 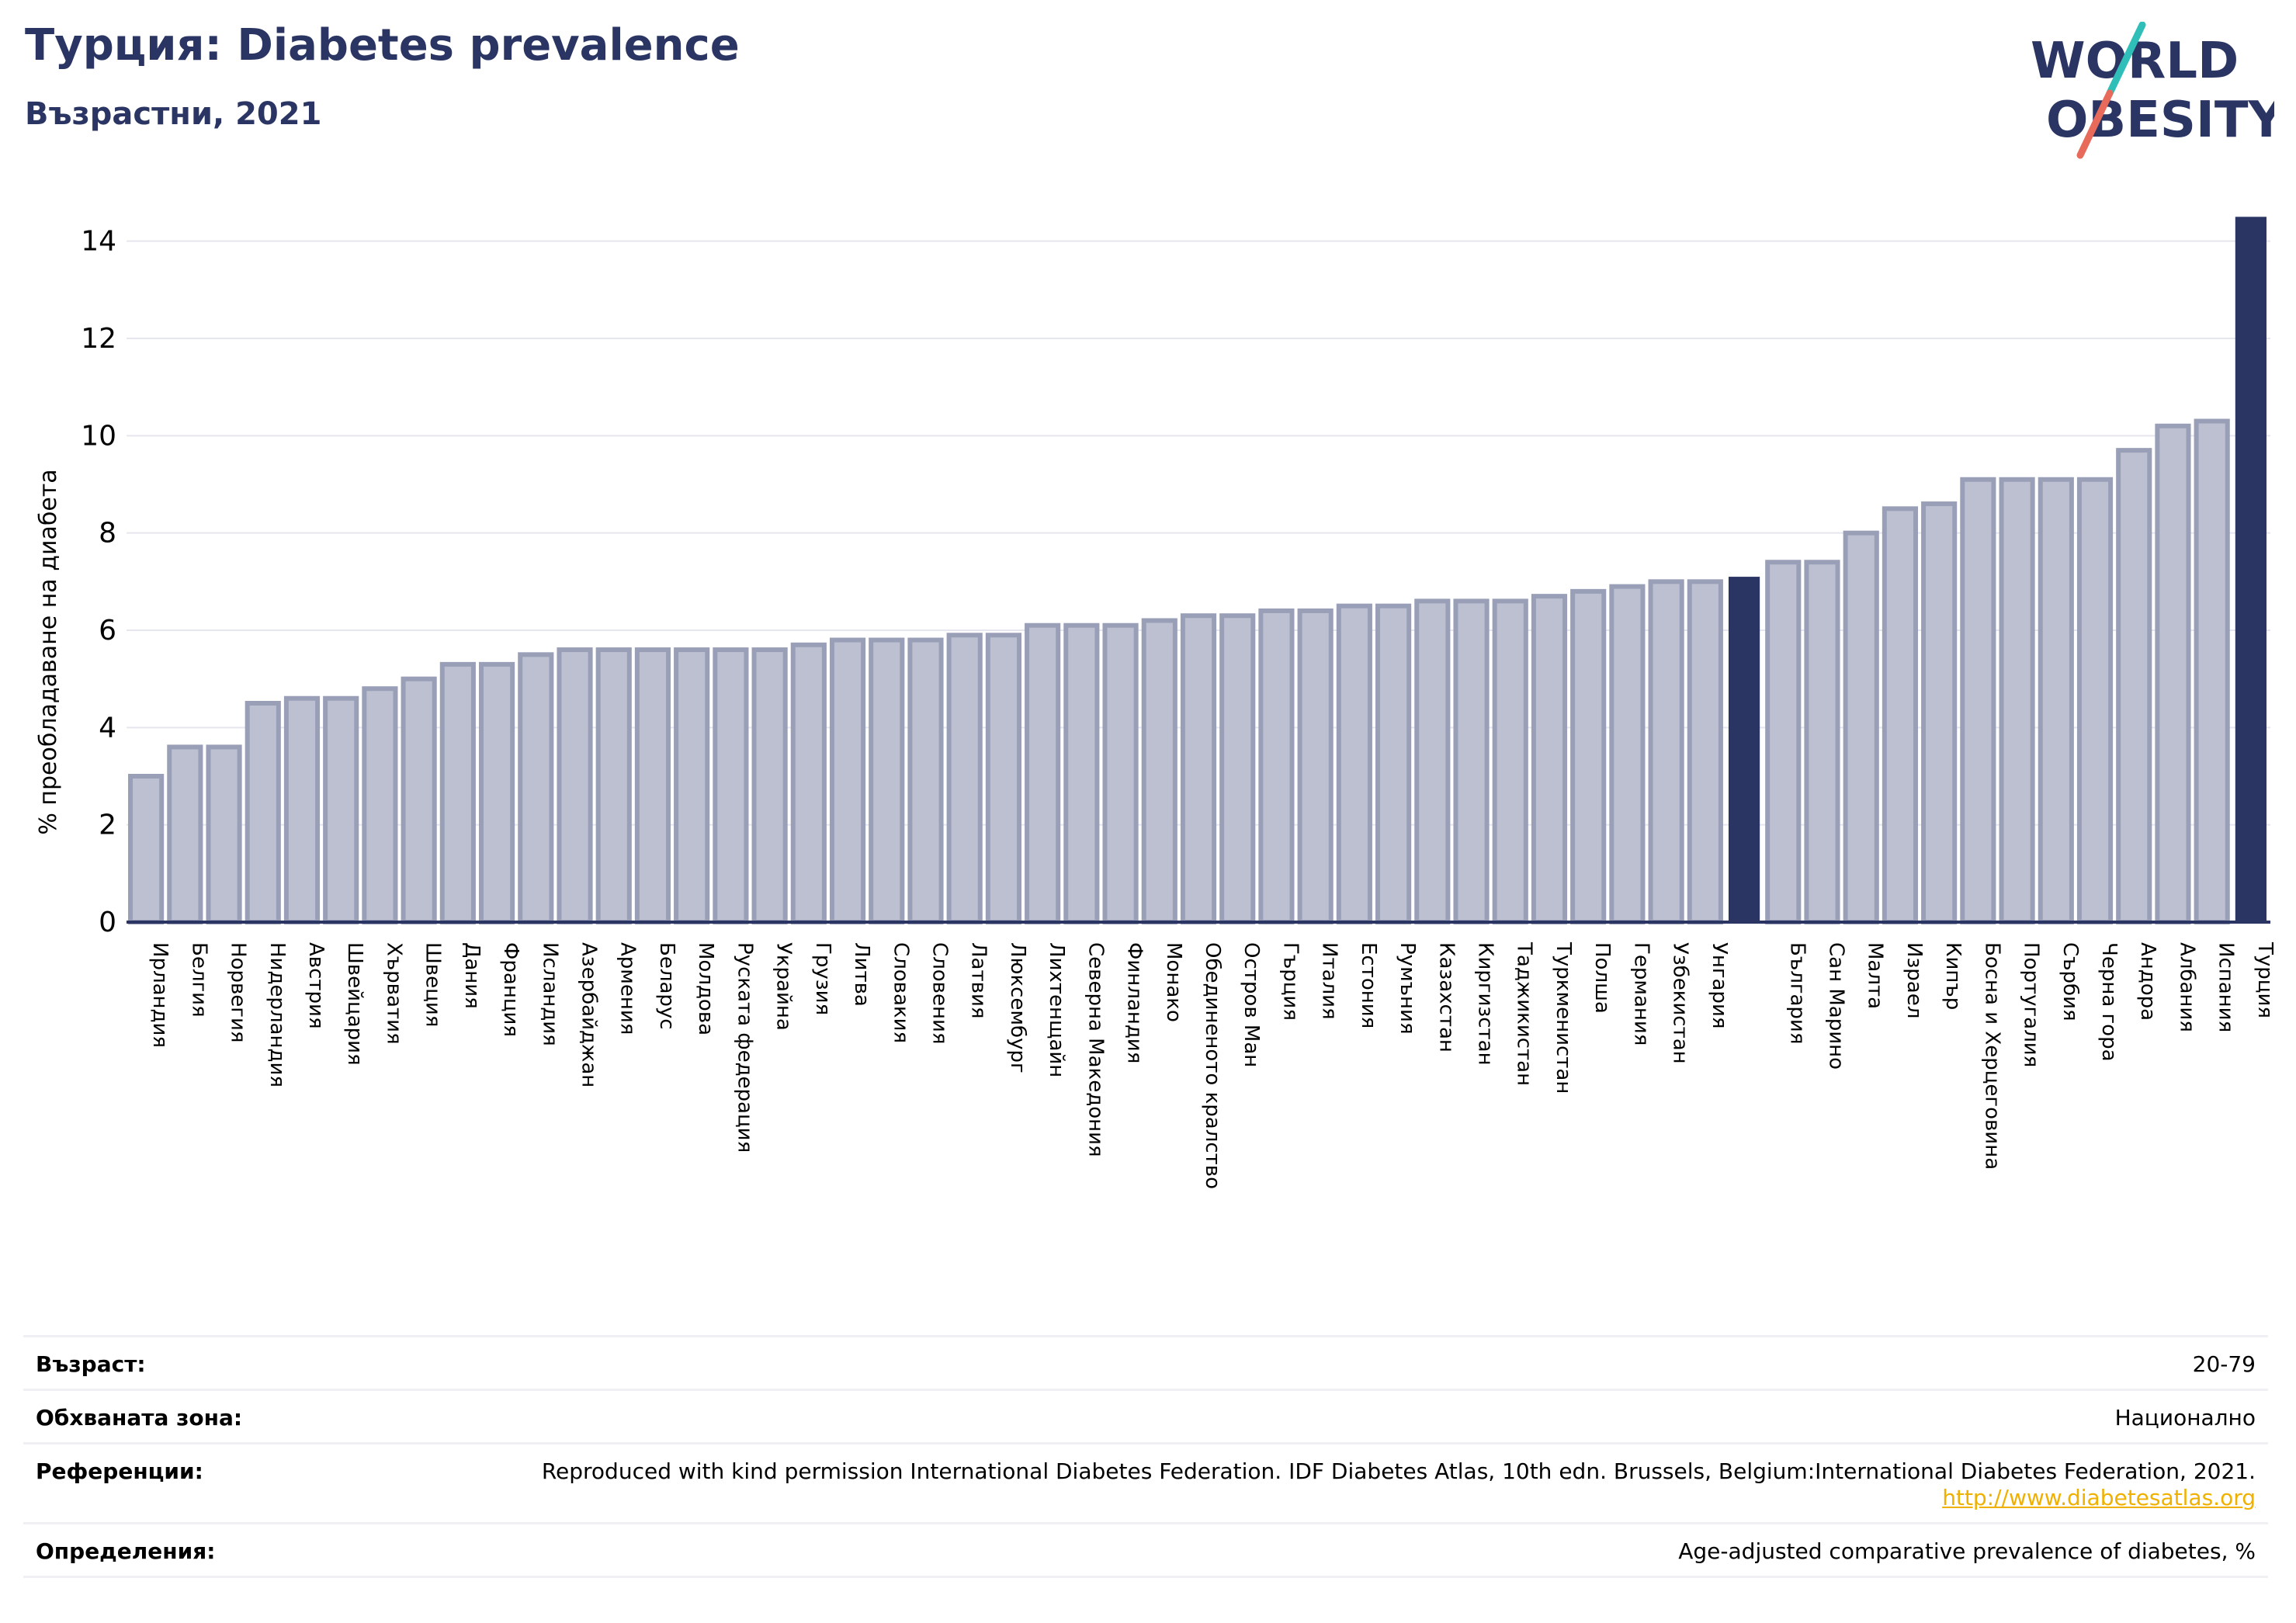 I want to click on logo-slash-teal, so click(x=2126, y=60).